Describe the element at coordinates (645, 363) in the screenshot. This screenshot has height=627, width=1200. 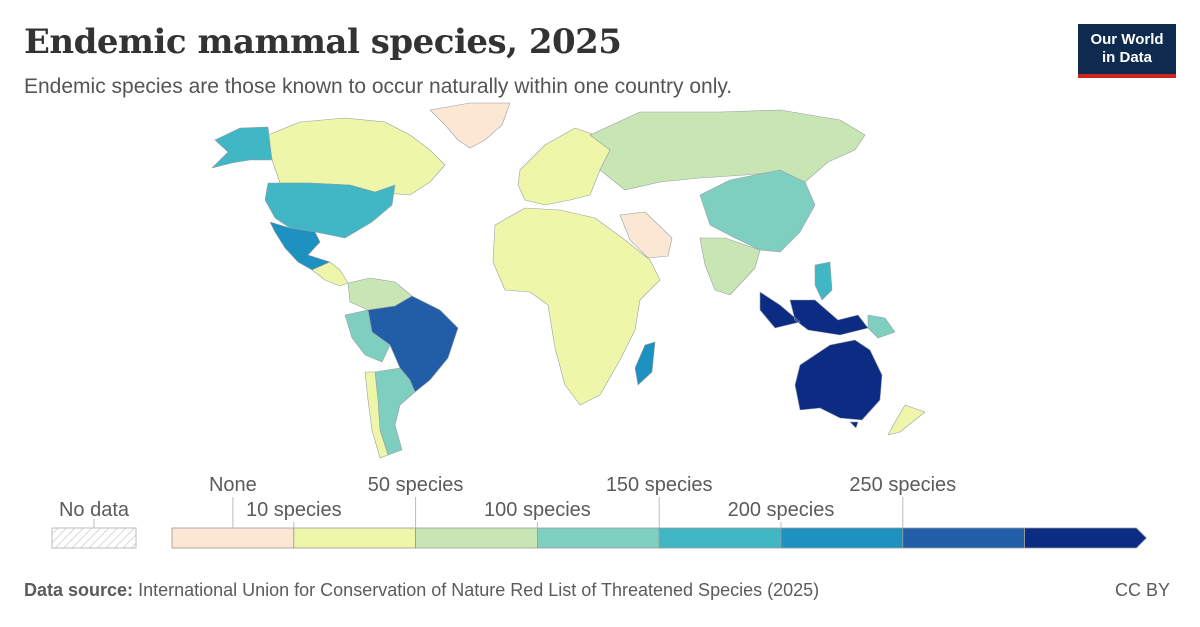
I see `region-madagascar` at that location.